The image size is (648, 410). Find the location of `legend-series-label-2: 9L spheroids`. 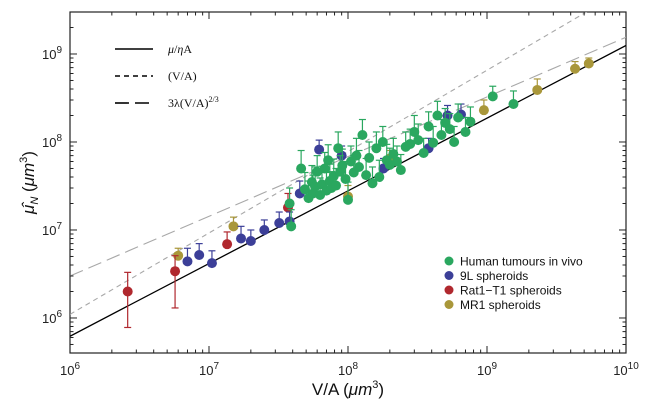

legend-series-label-2: 9L spheroids is located at coordinates (494, 276).